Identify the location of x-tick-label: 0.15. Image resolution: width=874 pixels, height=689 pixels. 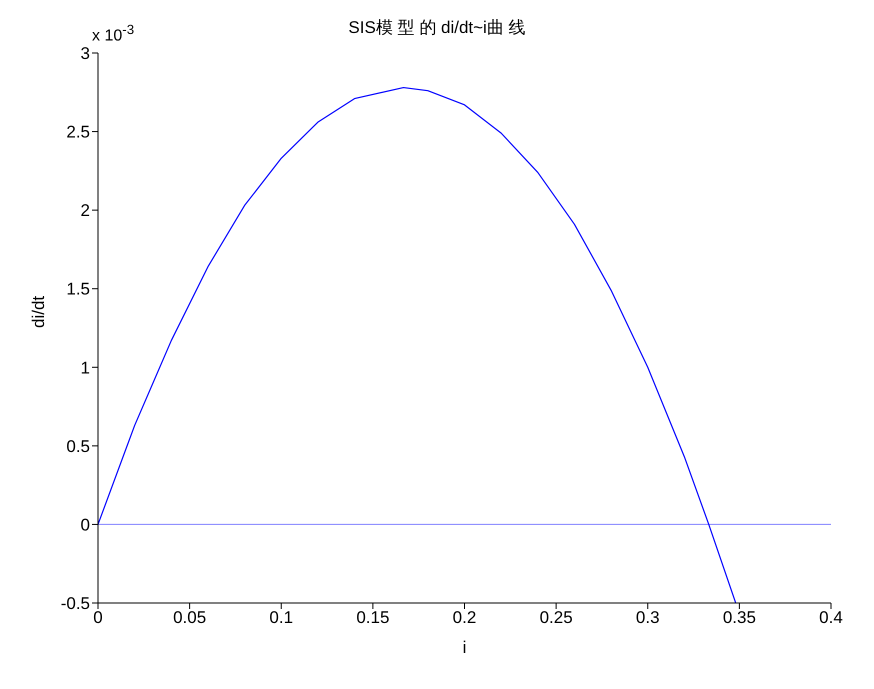
(373, 618).